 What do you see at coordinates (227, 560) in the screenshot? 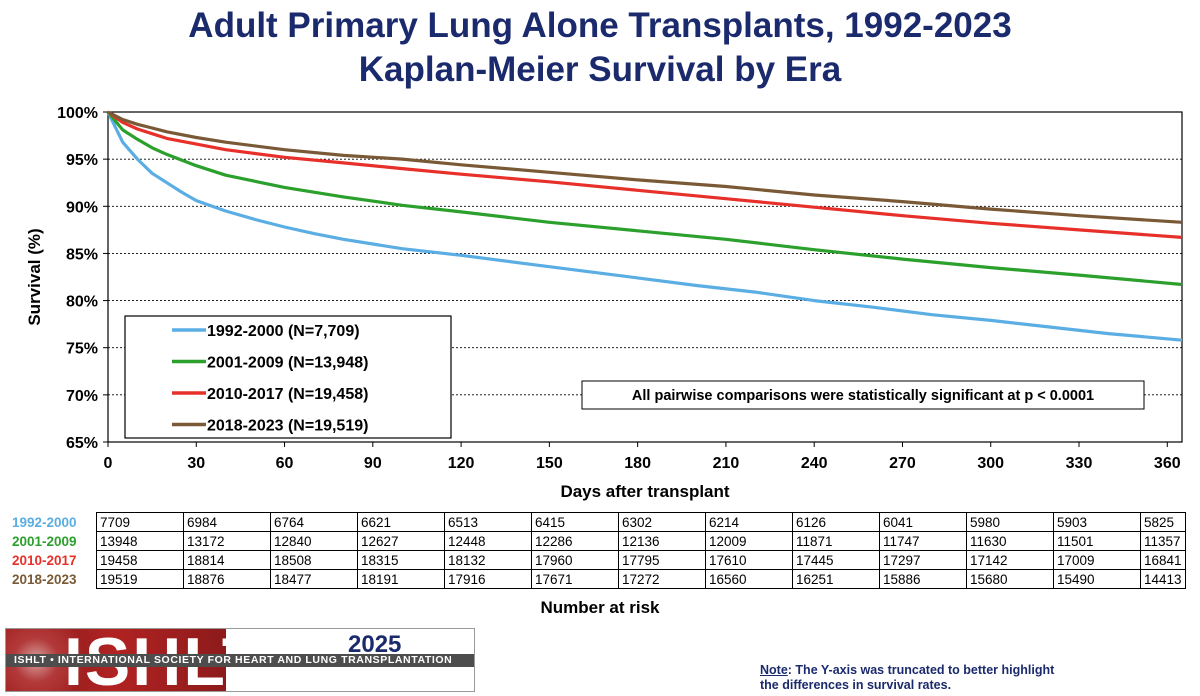
I see `risk-cell: 18814` at bounding box center [227, 560].